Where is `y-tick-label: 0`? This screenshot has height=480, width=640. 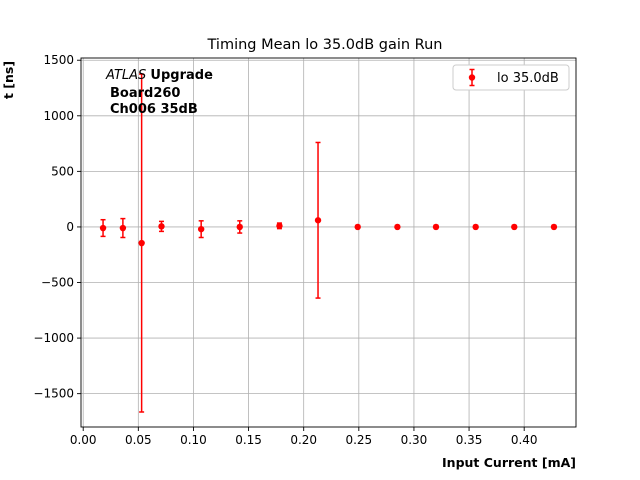 y-tick-label: 0 is located at coordinates (70, 227).